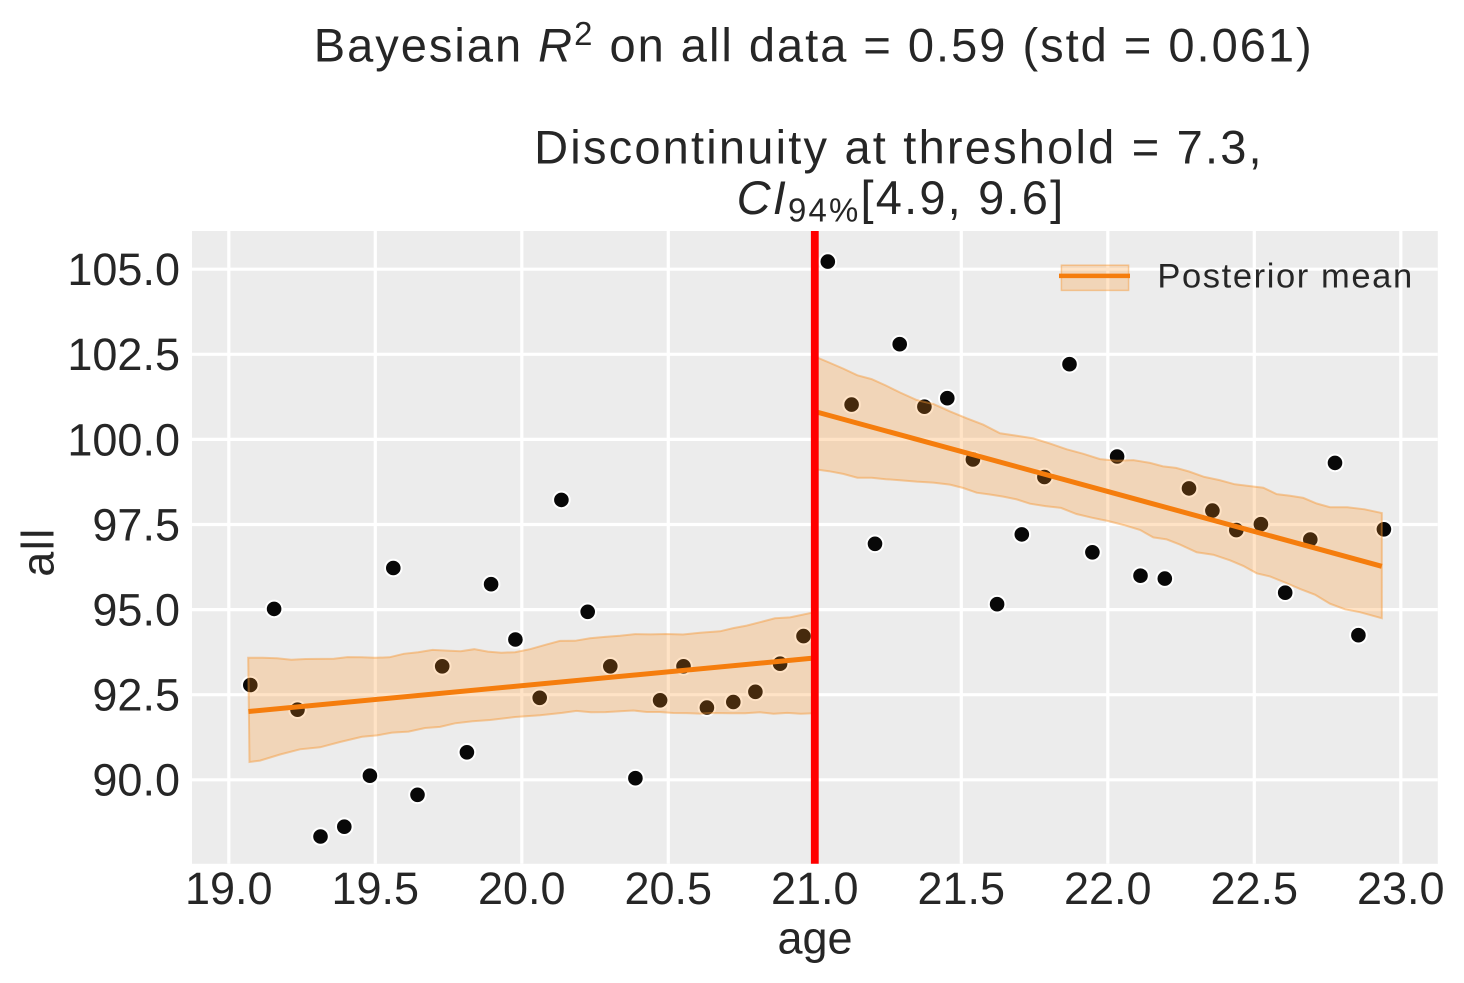 The height and width of the screenshot is (983, 1464). Describe the element at coordinates (123, 439) in the screenshot. I see `svg-text: 100.0` at that location.